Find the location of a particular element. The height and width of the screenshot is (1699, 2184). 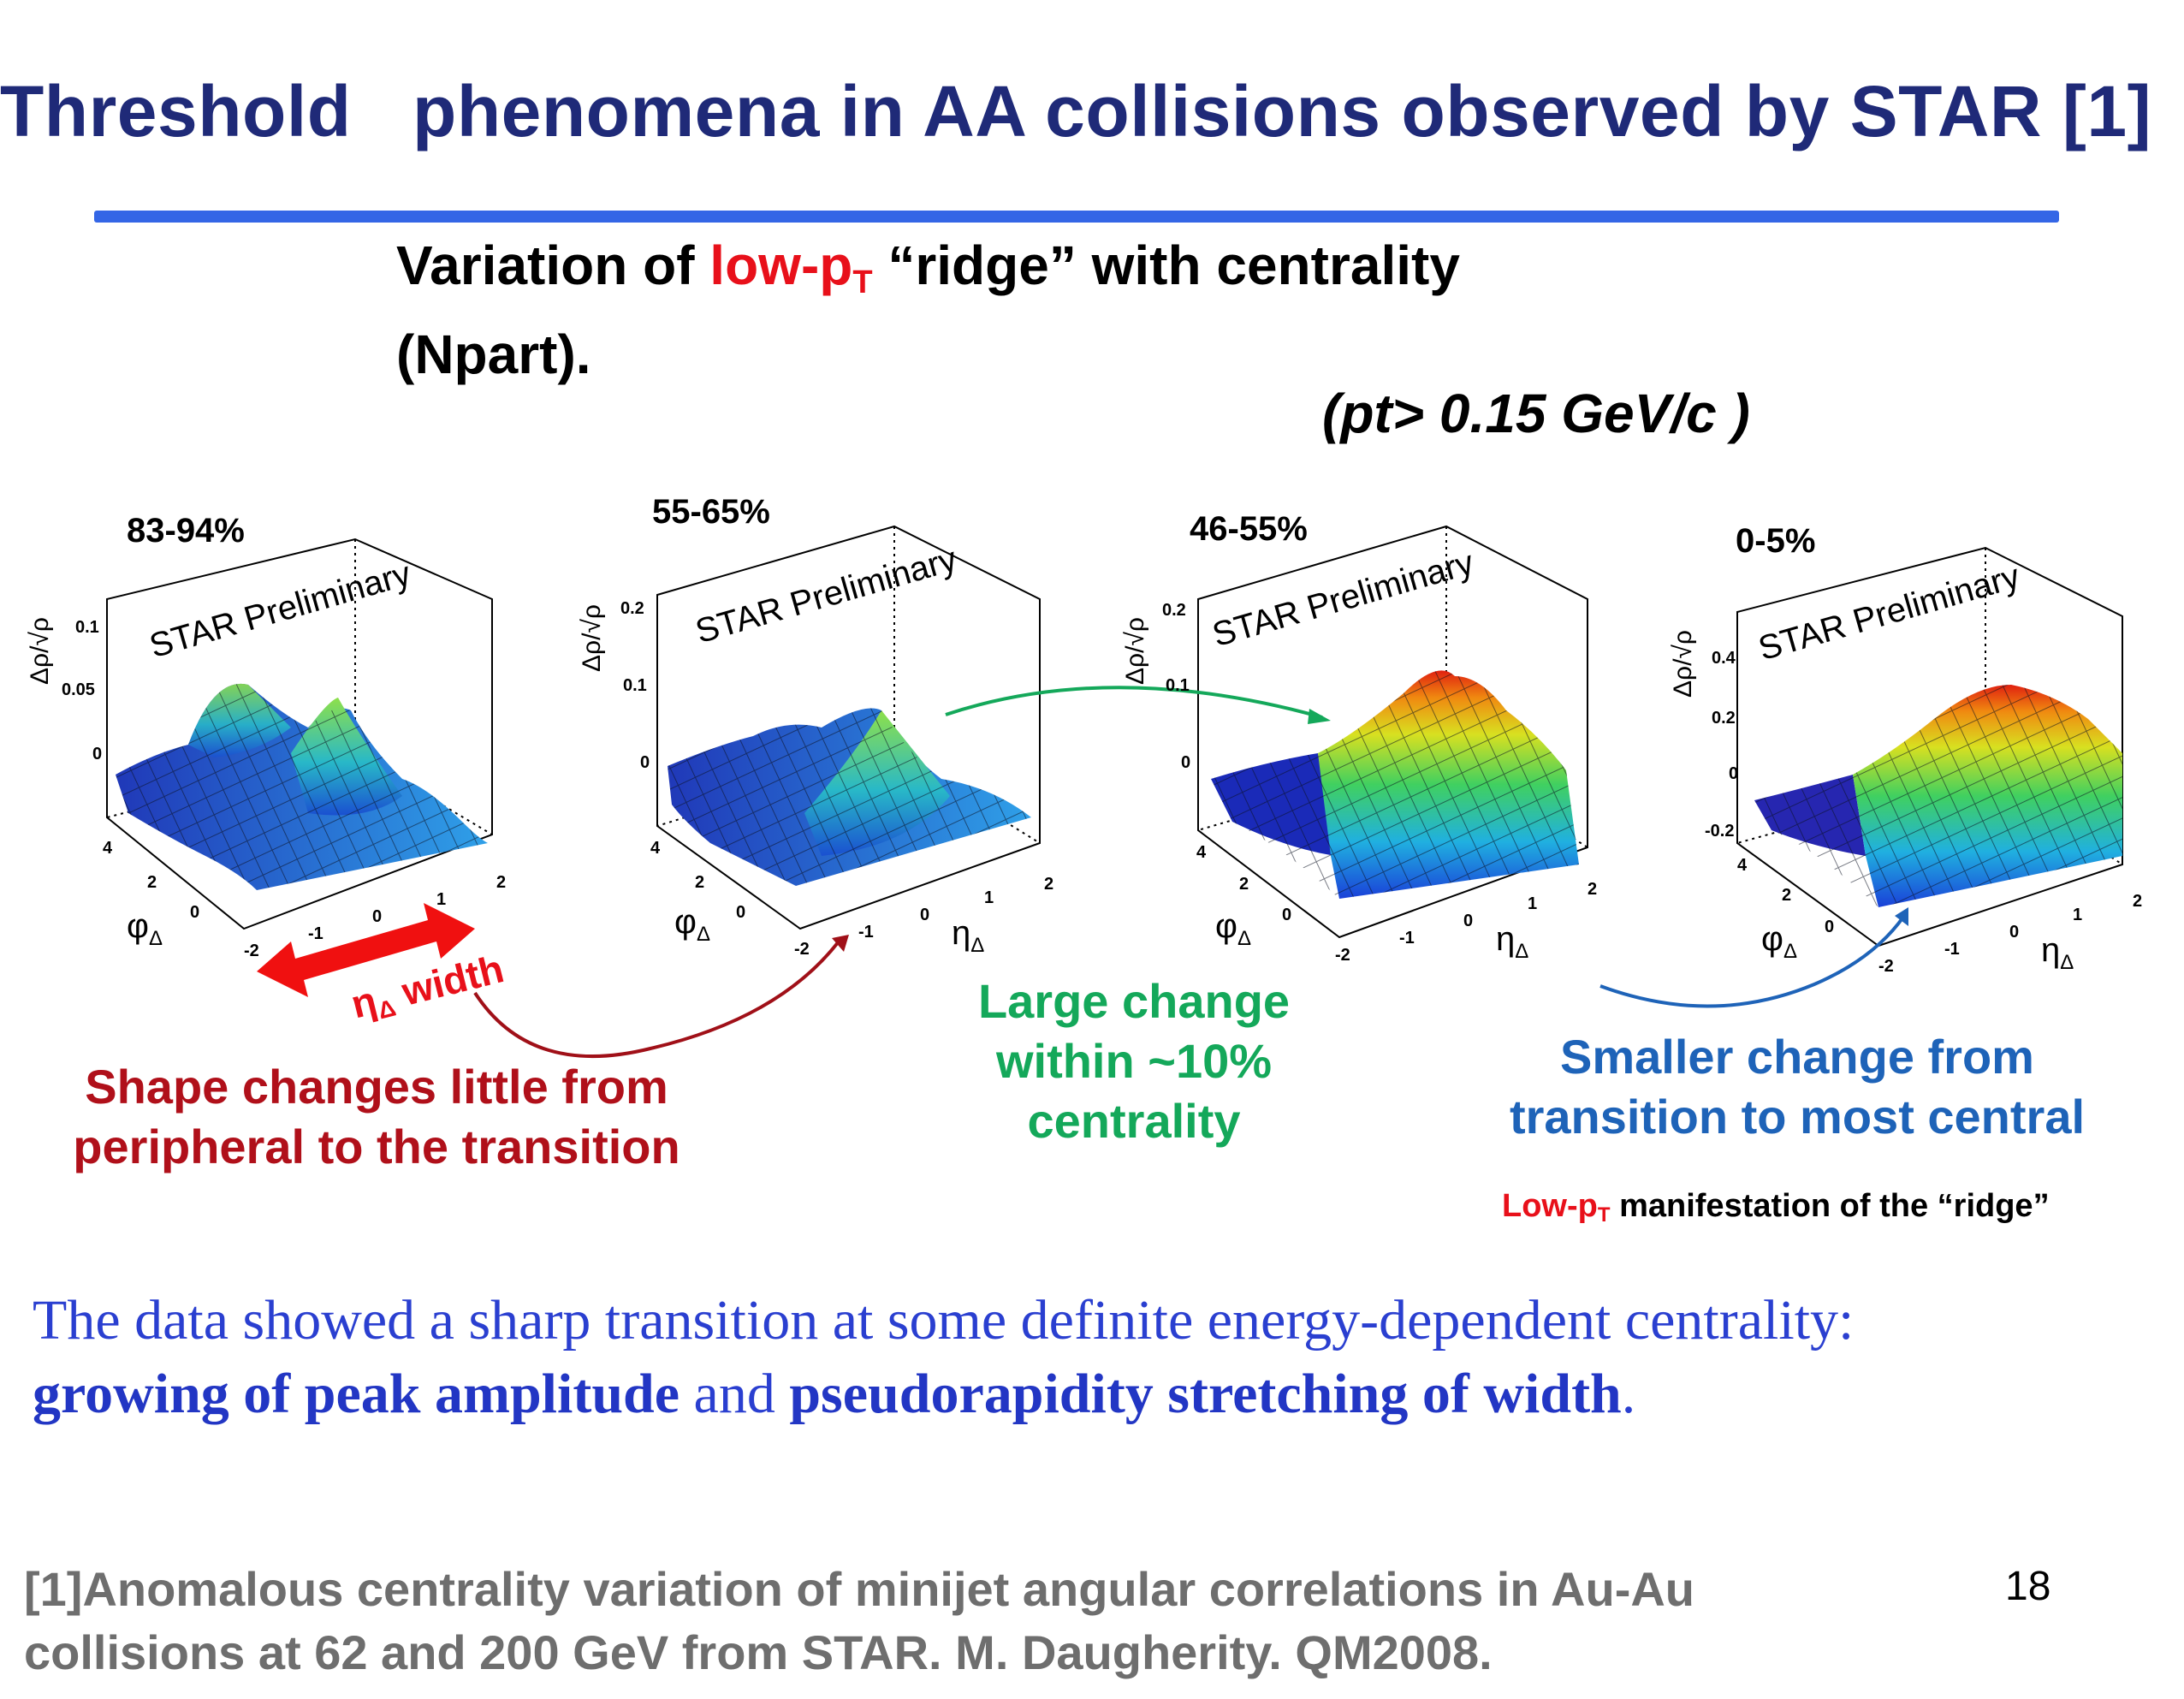

annotation-blue-line: Smaller change from is located at coordinates (1797, 1057).